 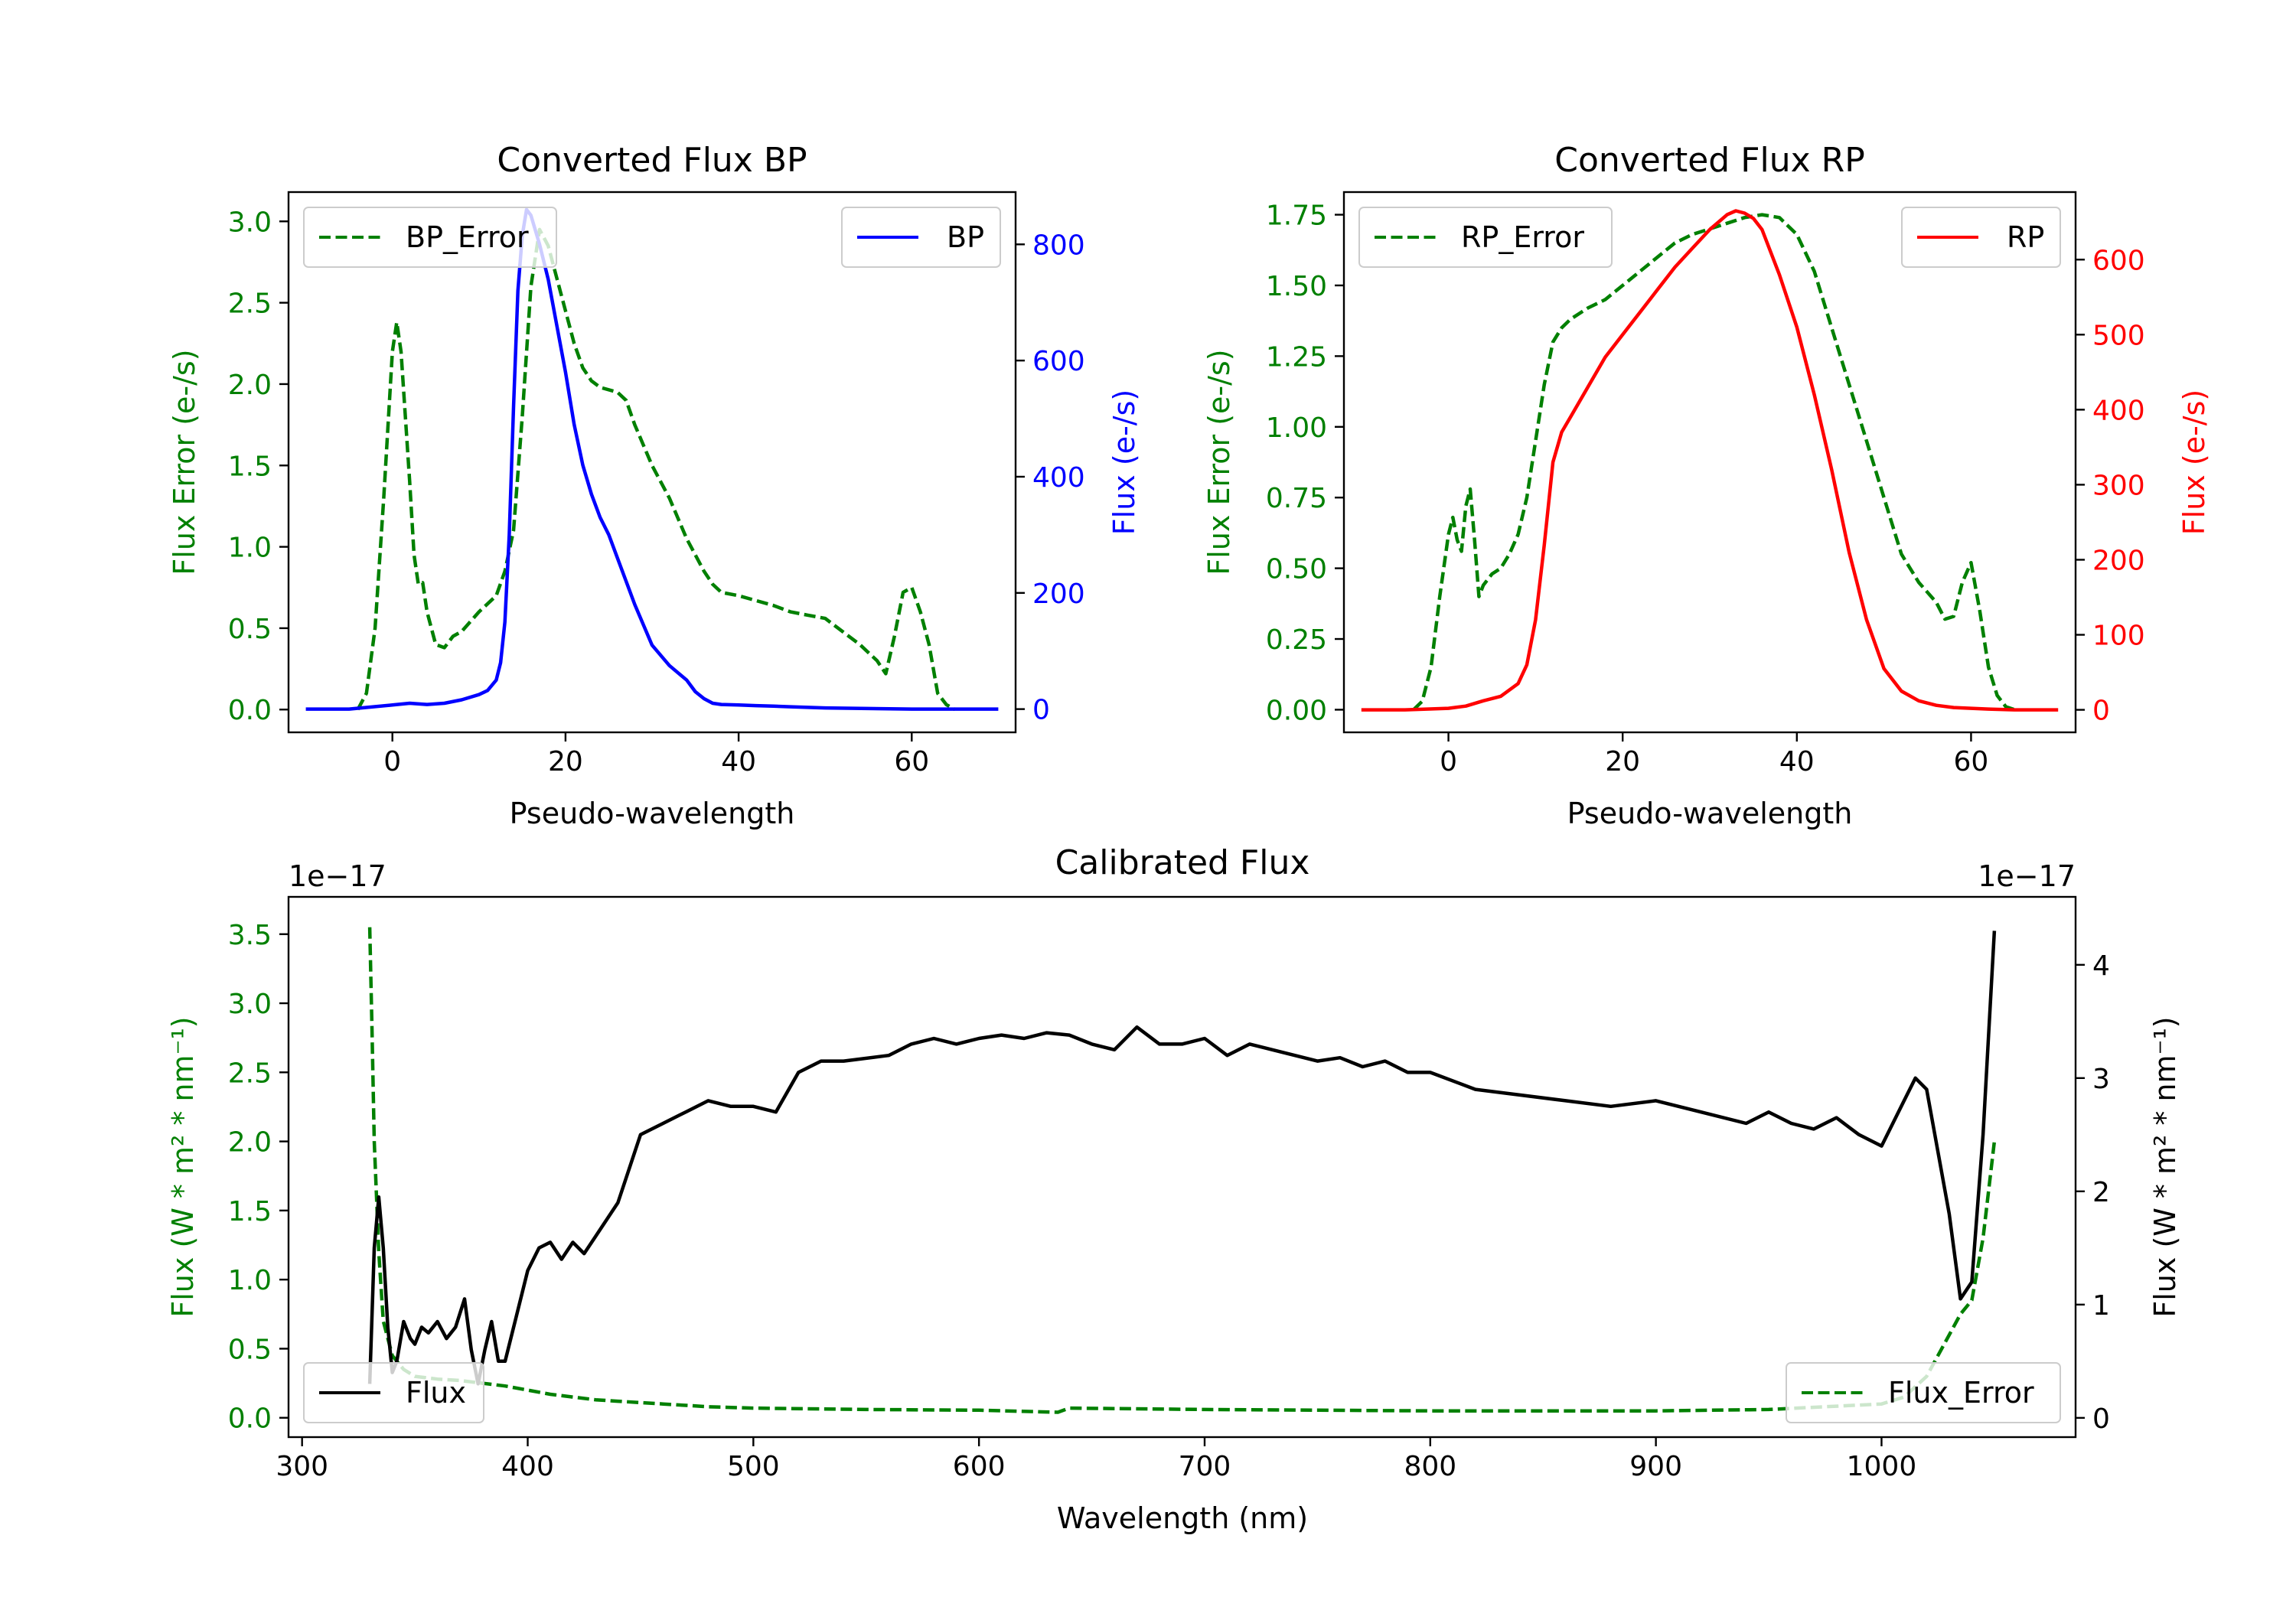 I want to click on calibrated-x-tick-label: 800, so click(x=1430, y=1466).